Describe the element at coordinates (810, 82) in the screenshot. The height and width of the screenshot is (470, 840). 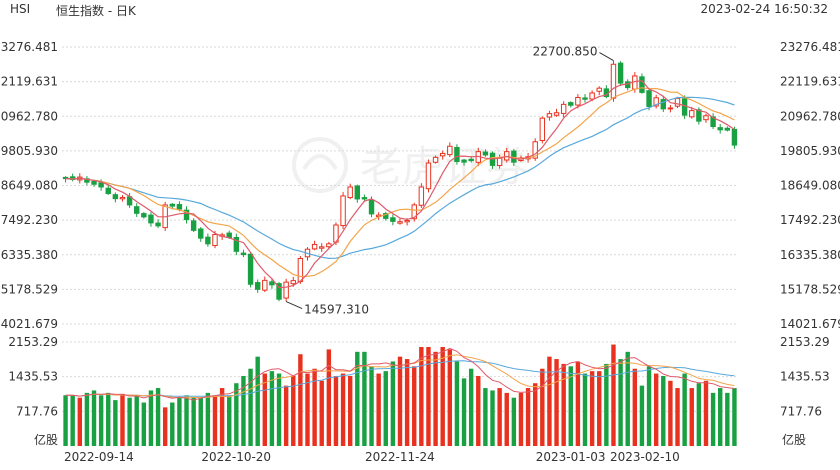
I see `price-tick-label-right: 22119.631` at that location.